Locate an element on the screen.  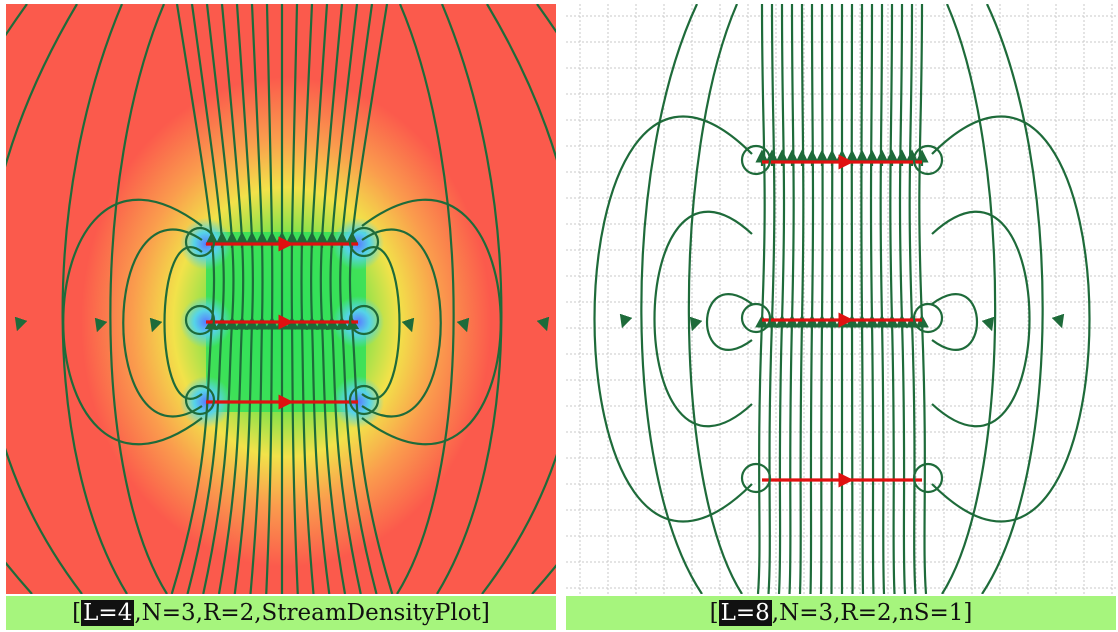
caption-rest: ,N=3,R=2,StreamDensityPlot] is located at coordinates (312, 613).